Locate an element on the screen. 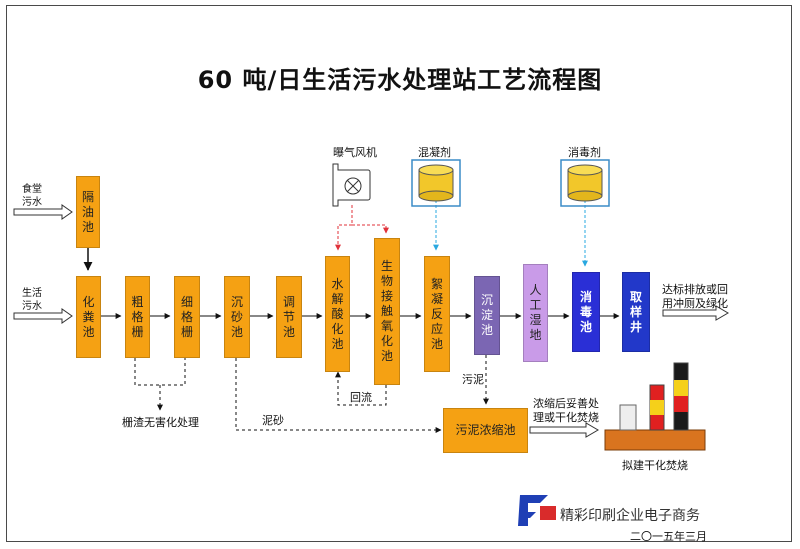 The width and height of the screenshot is (800, 549). flocculation-reaction-tank: 絮凝反应池 is located at coordinates (437, 314).